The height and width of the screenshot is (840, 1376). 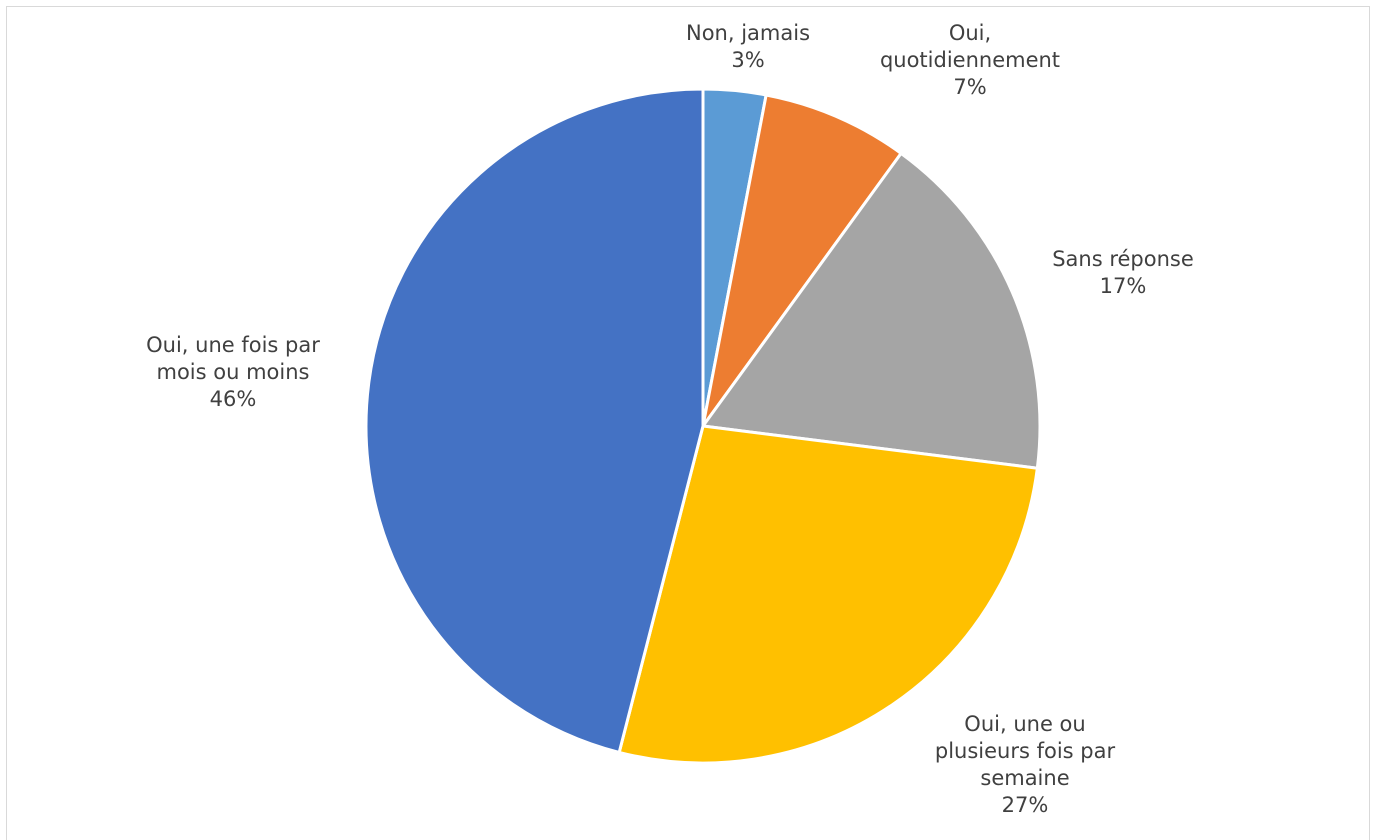 I want to click on data-label-percent: 7%, so click(x=969, y=87).